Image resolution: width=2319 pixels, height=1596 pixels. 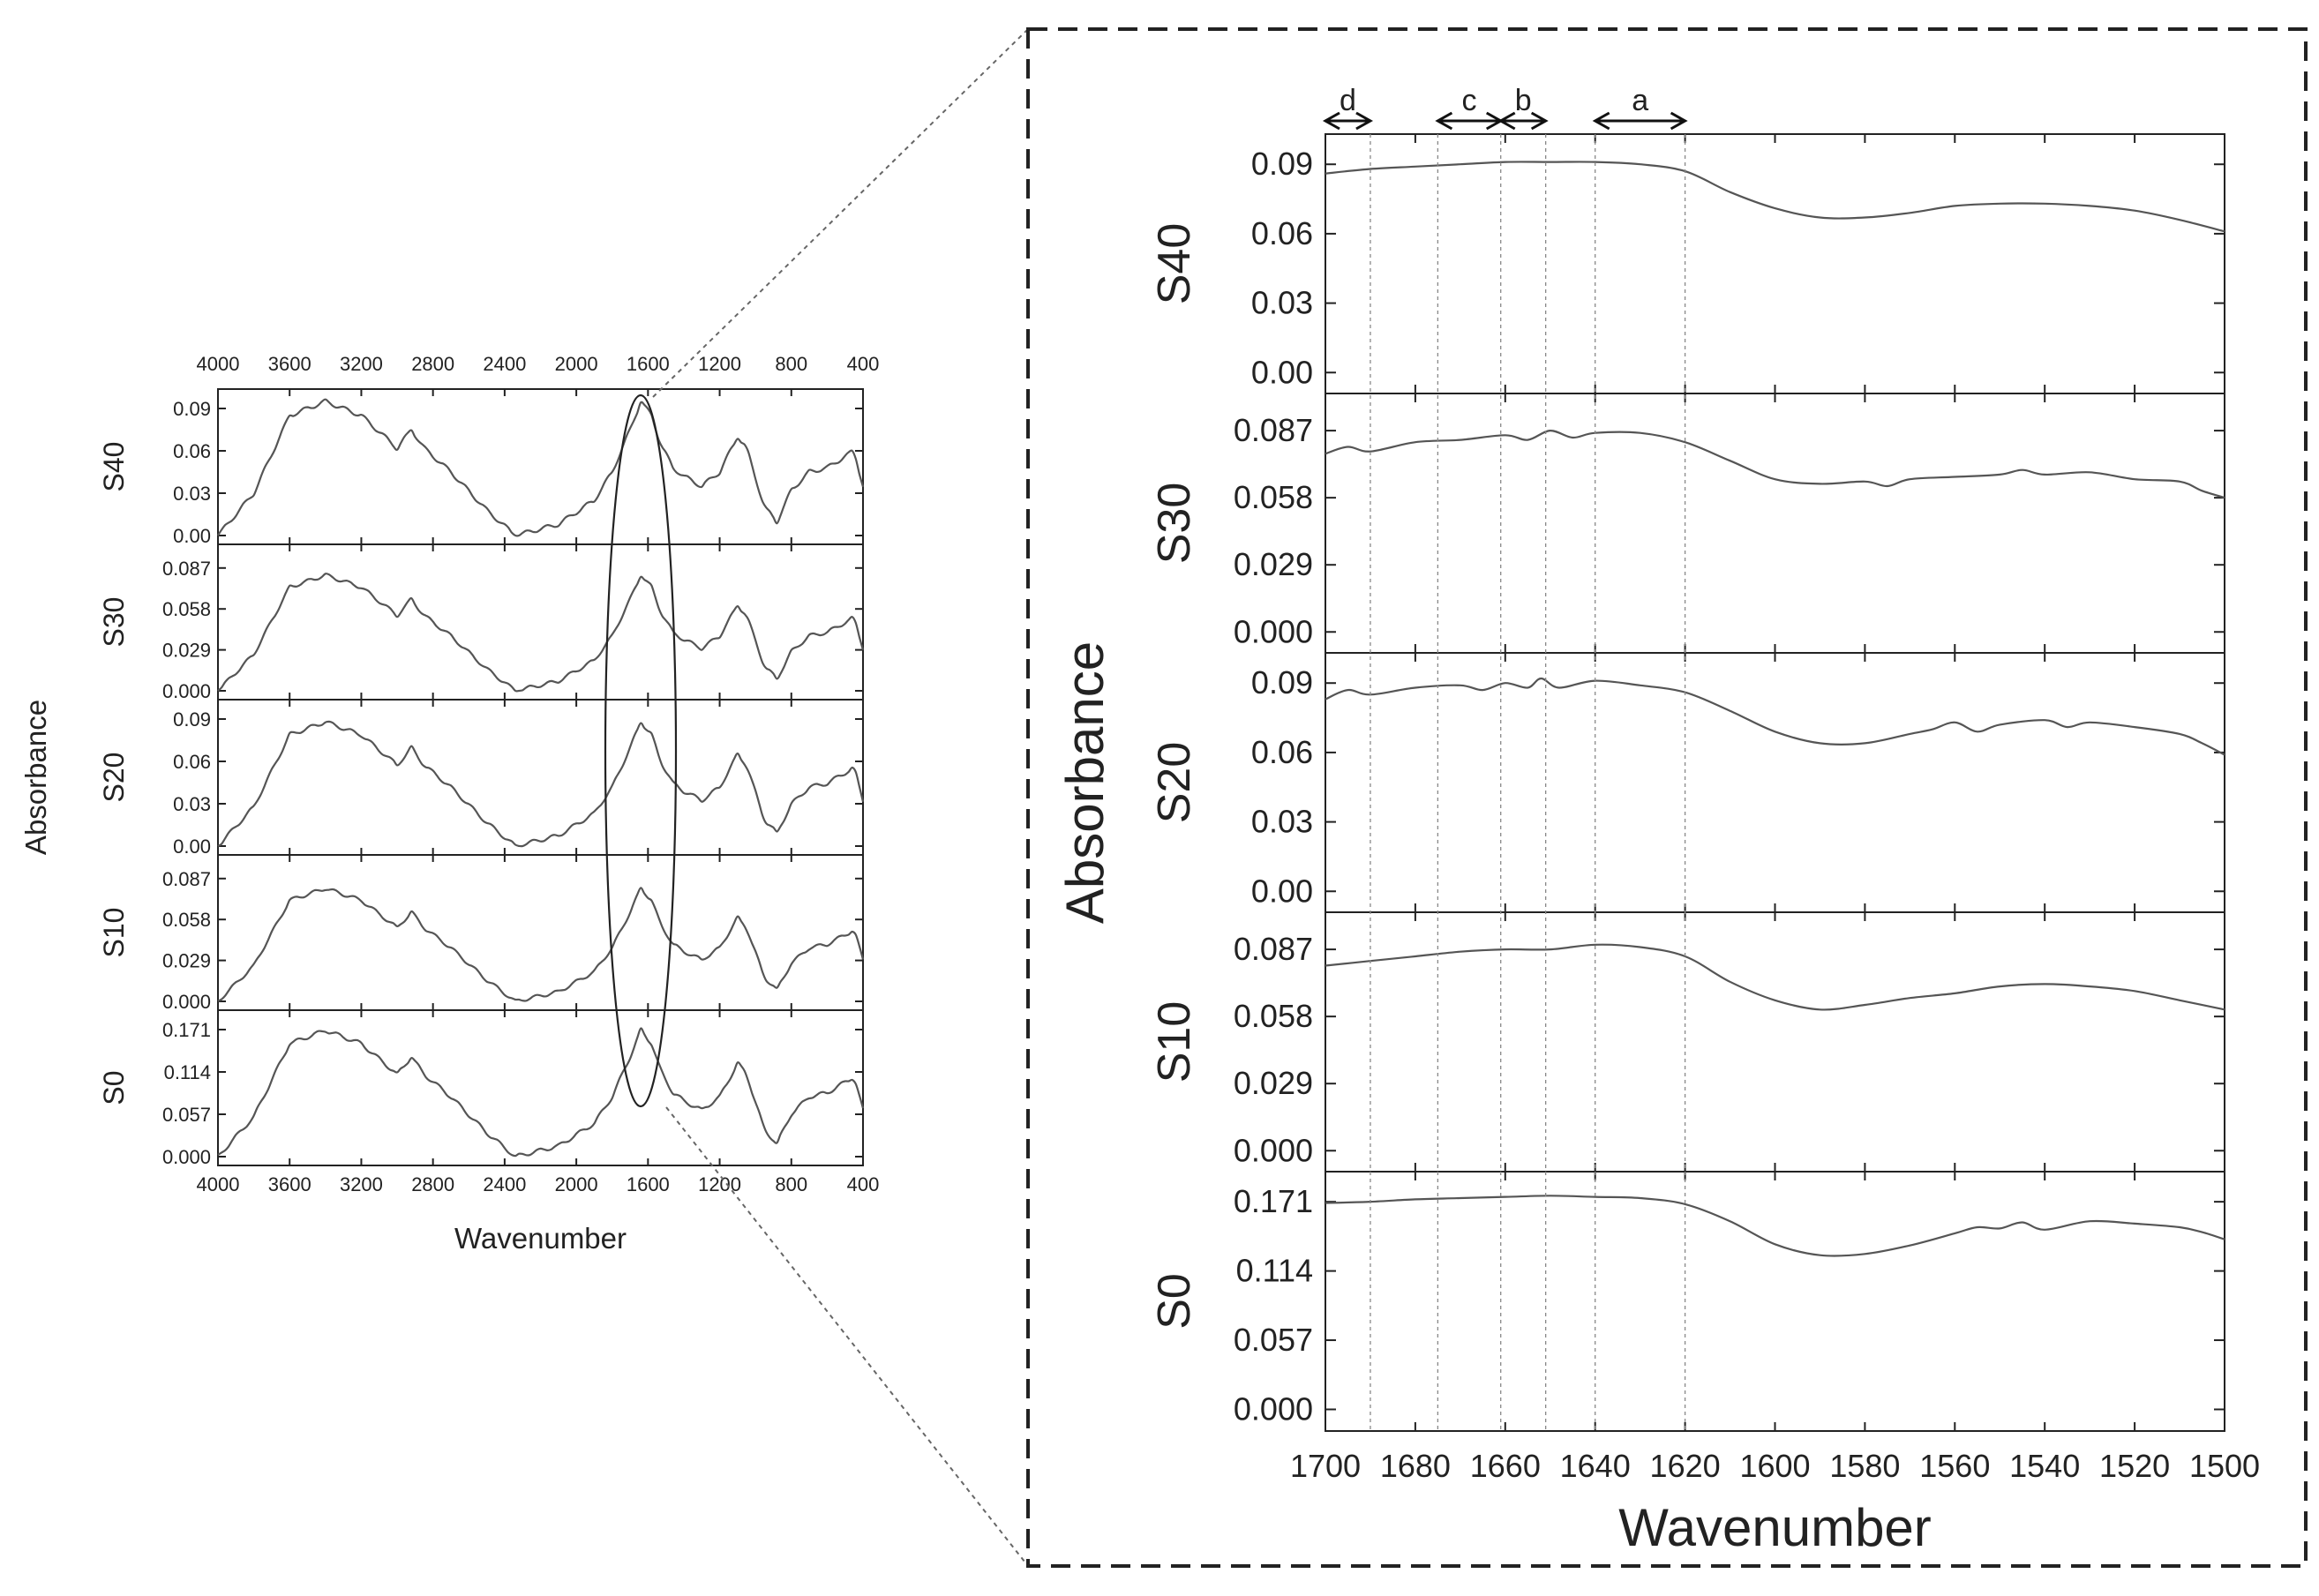 I want to click on x-tick-label-top: 400, so click(x=863, y=364).